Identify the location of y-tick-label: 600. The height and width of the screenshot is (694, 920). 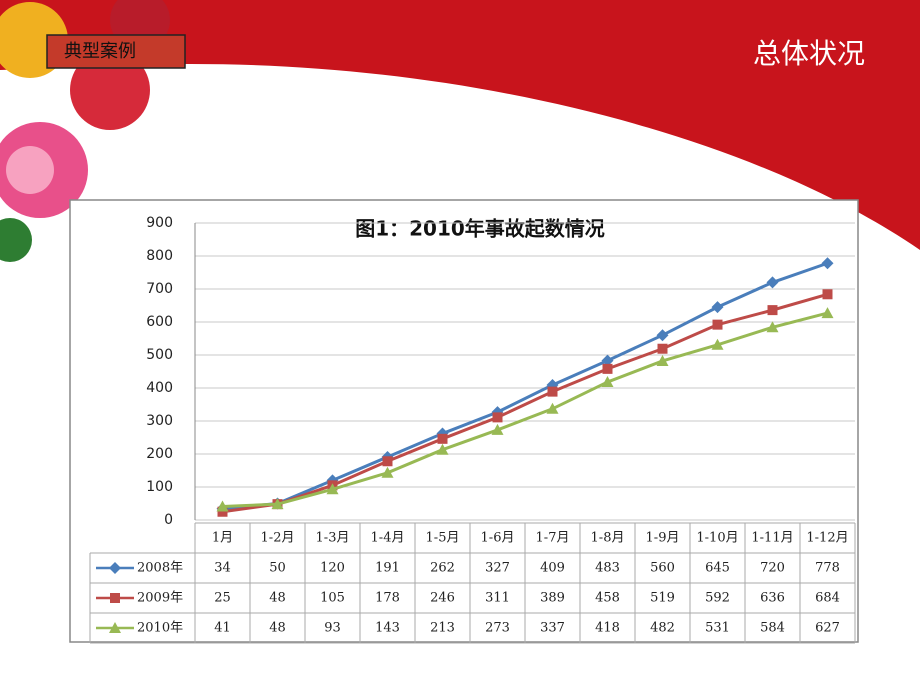
(159, 322).